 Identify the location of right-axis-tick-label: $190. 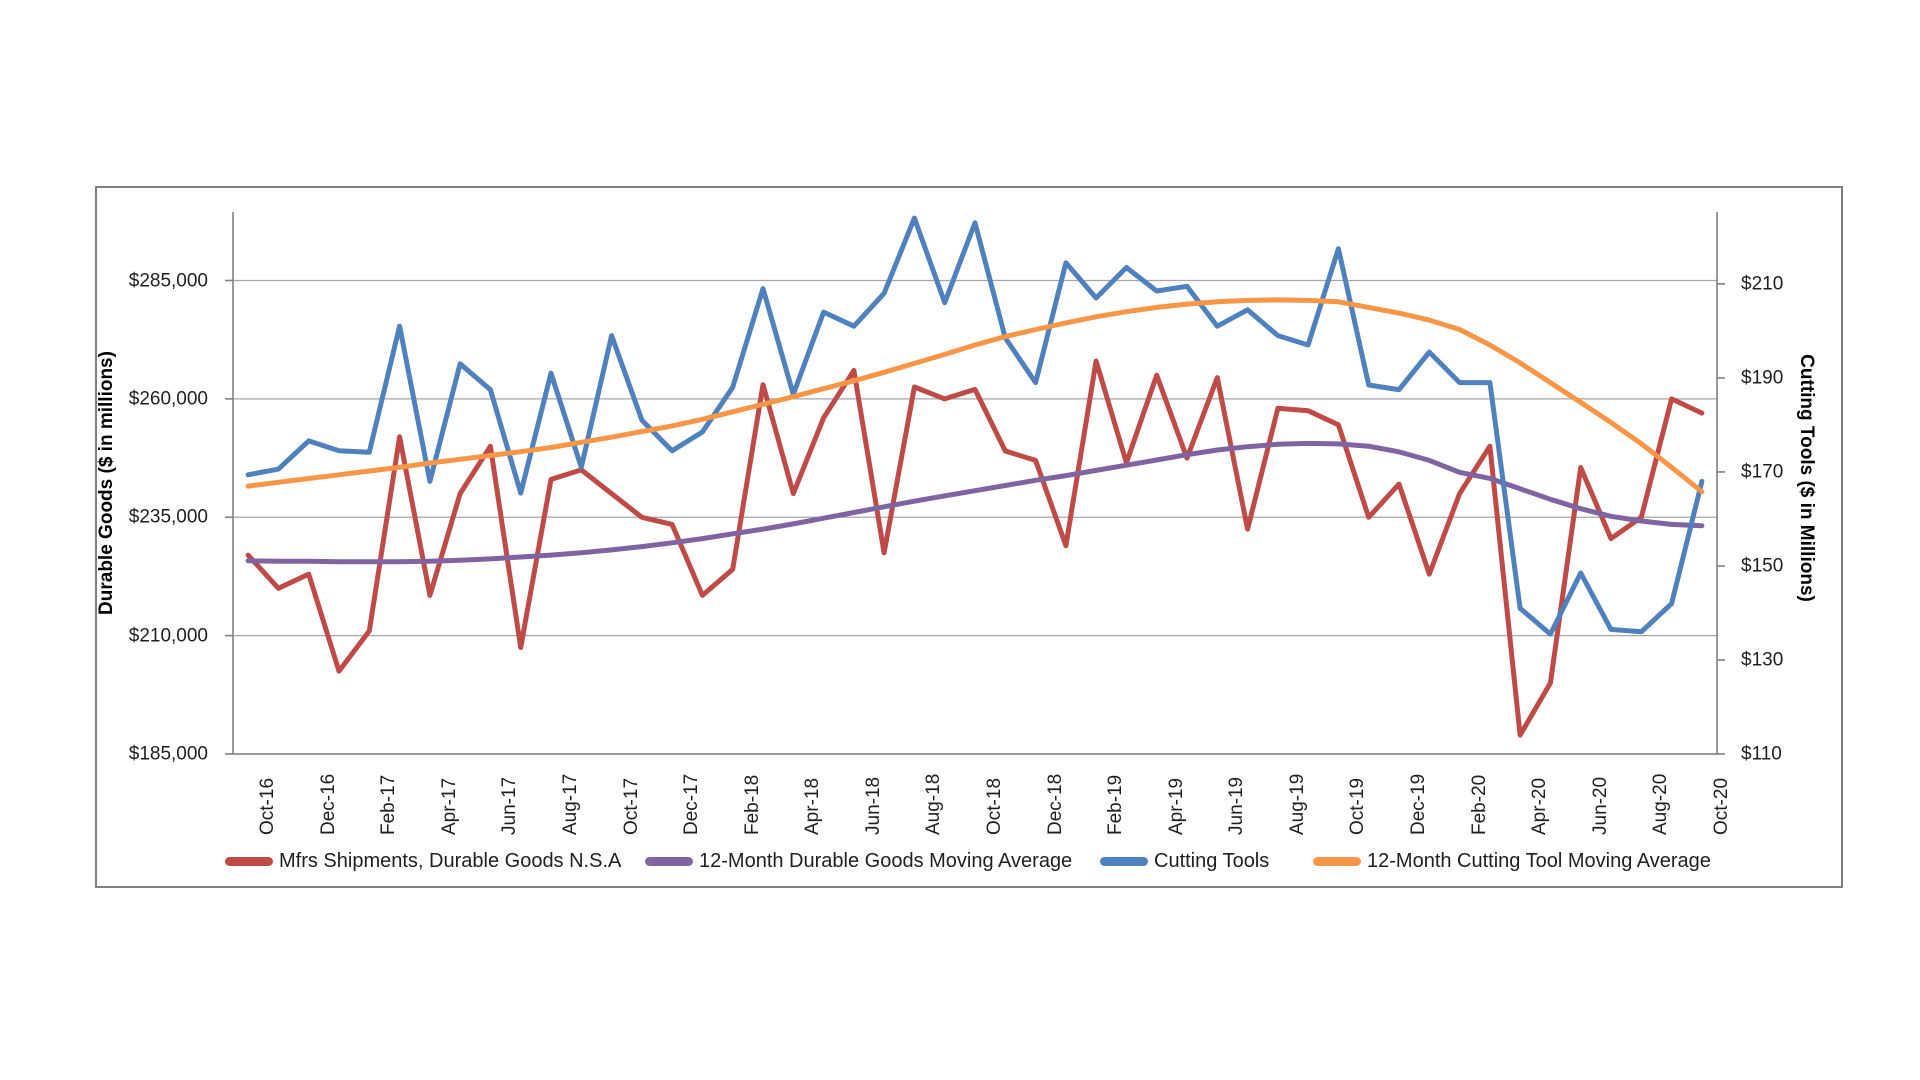
(1762, 378).